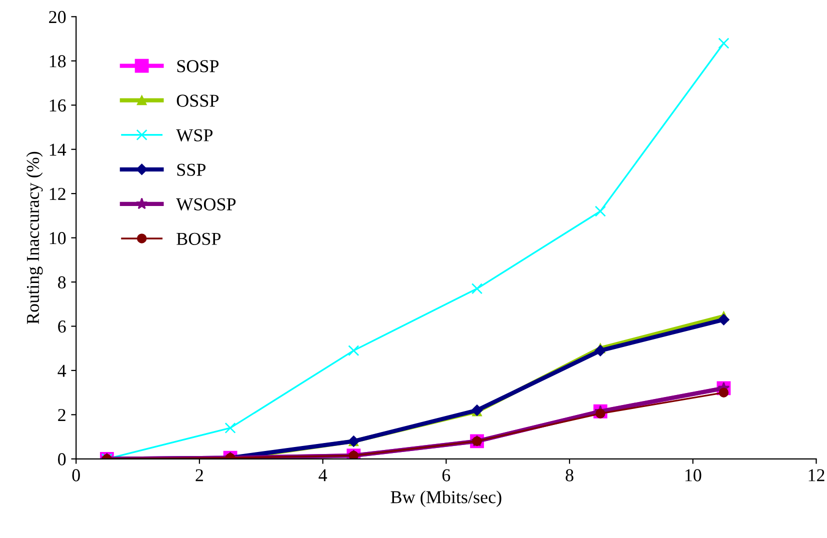 Image resolution: width=827 pixels, height=538 pixels. What do you see at coordinates (76, 475) in the screenshot?
I see `x-tick-label: 0` at bounding box center [76, 475].